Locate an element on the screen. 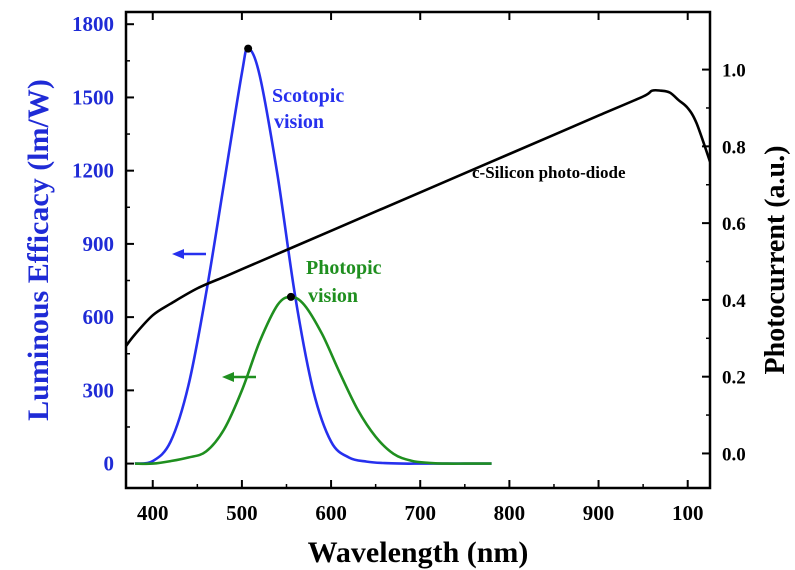 The width and height of the screenshot is (795, 570). y-right-tick-label: 0.4 is located at coordinates (734, 301).